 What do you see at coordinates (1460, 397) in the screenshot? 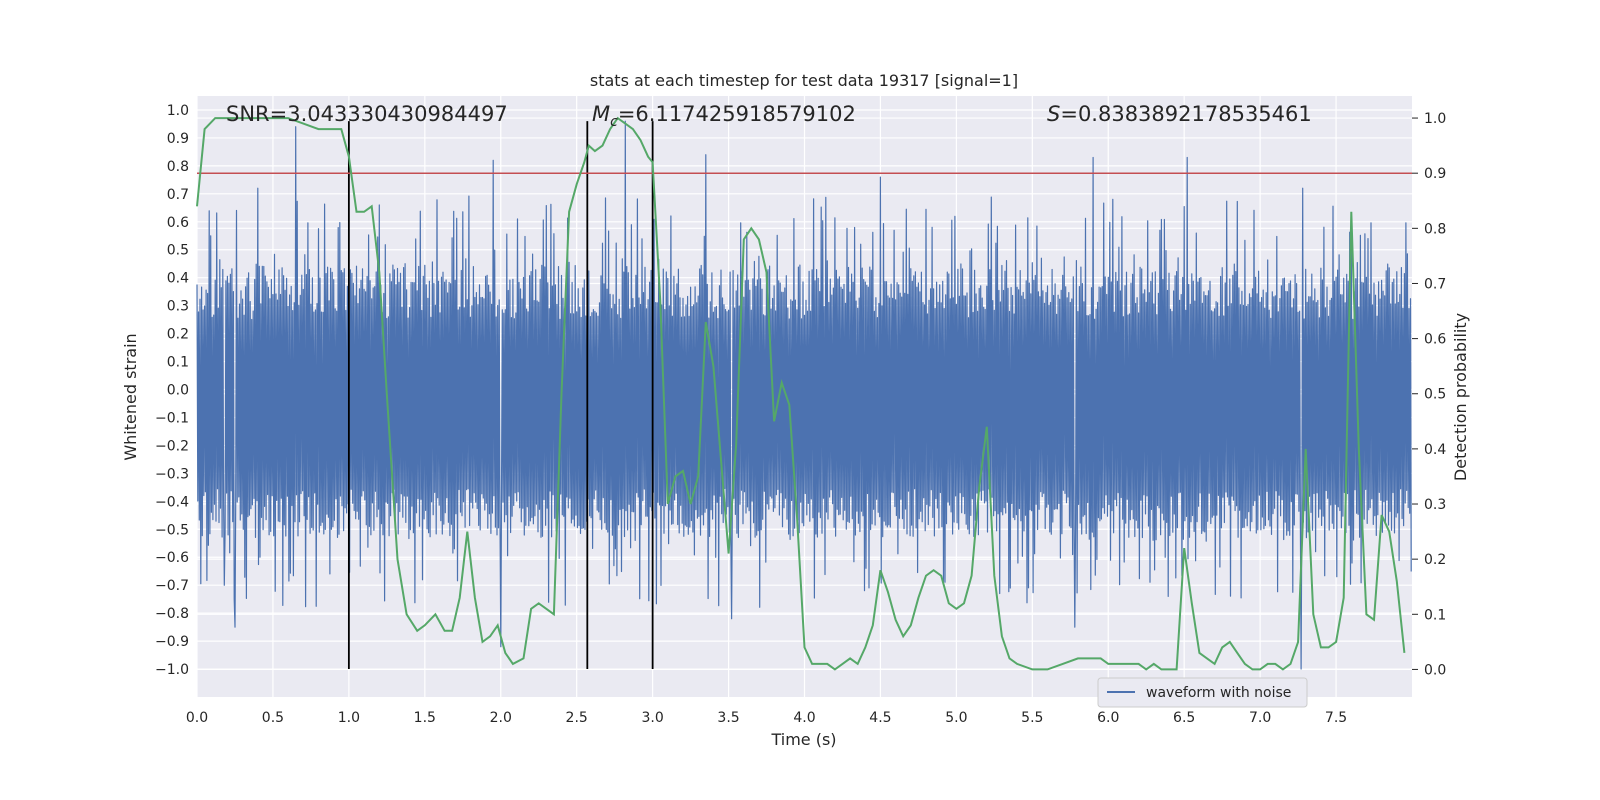
I see `y2-axis-label: Detection probability` at bounding box center [1460, 397].